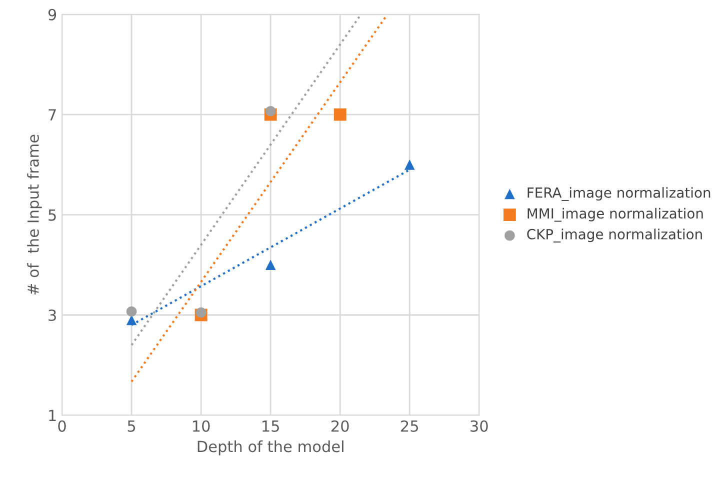 Image resolution: width=713 pixels, height=480 pixels. I want to click on y-tick-label: 5, so click(52, 215).